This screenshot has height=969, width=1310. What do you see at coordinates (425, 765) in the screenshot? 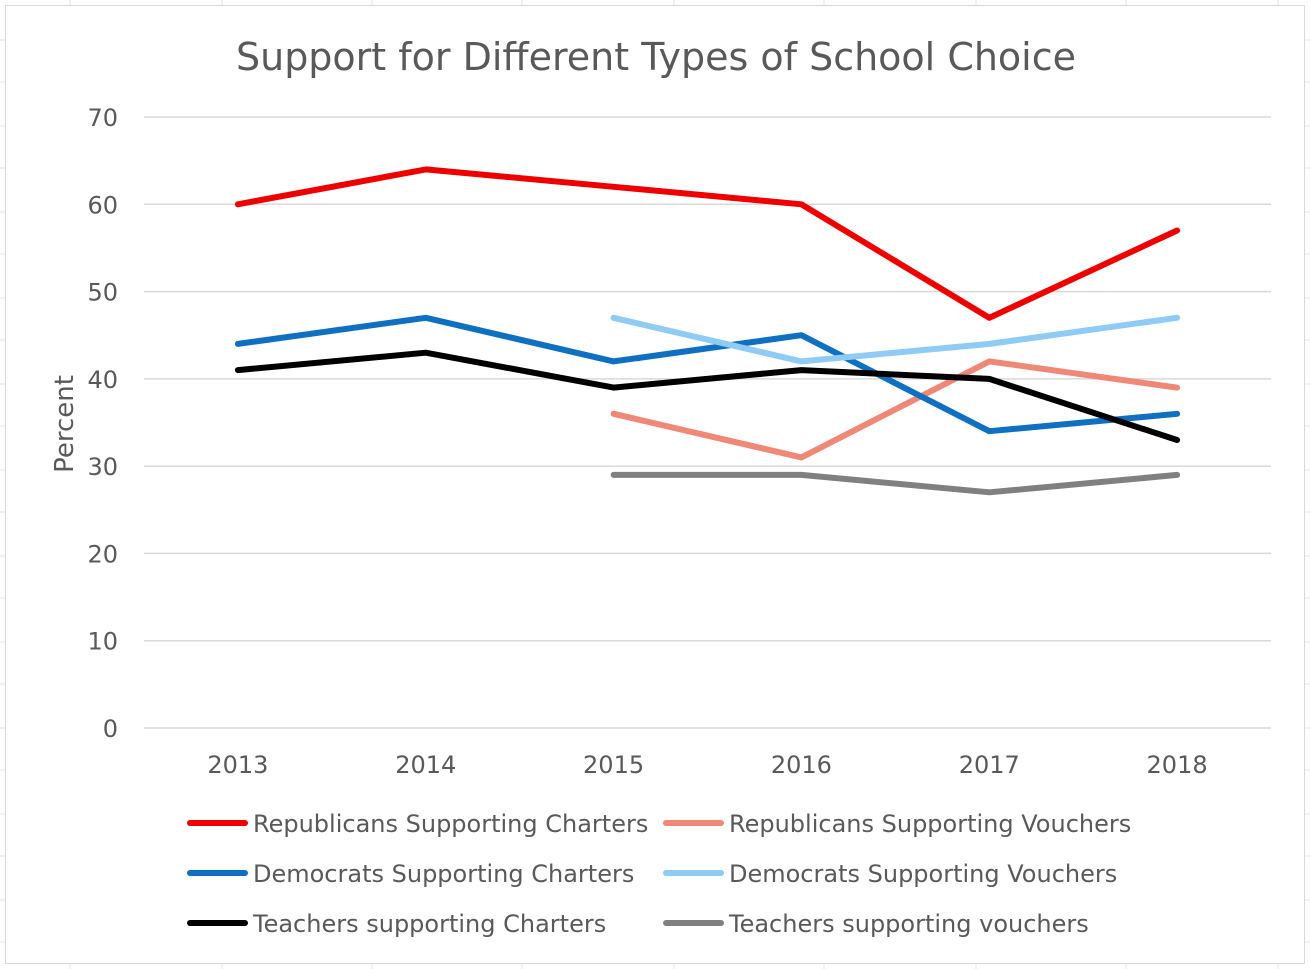
I see `x-tick-label: 2014` at bounding box center [425, 765].